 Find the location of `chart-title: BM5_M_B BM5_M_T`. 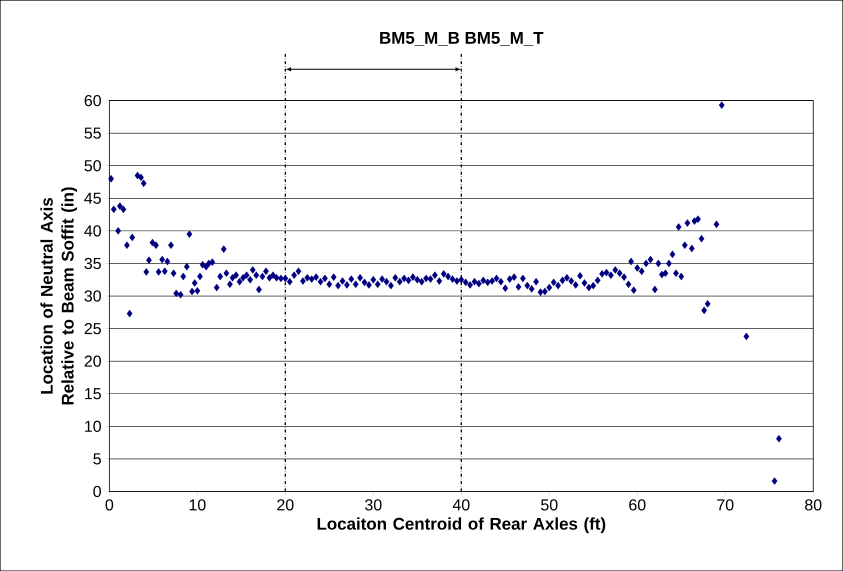

chart-title: BM5_M_B BM5_M_T is located at coordinates (462, 39).